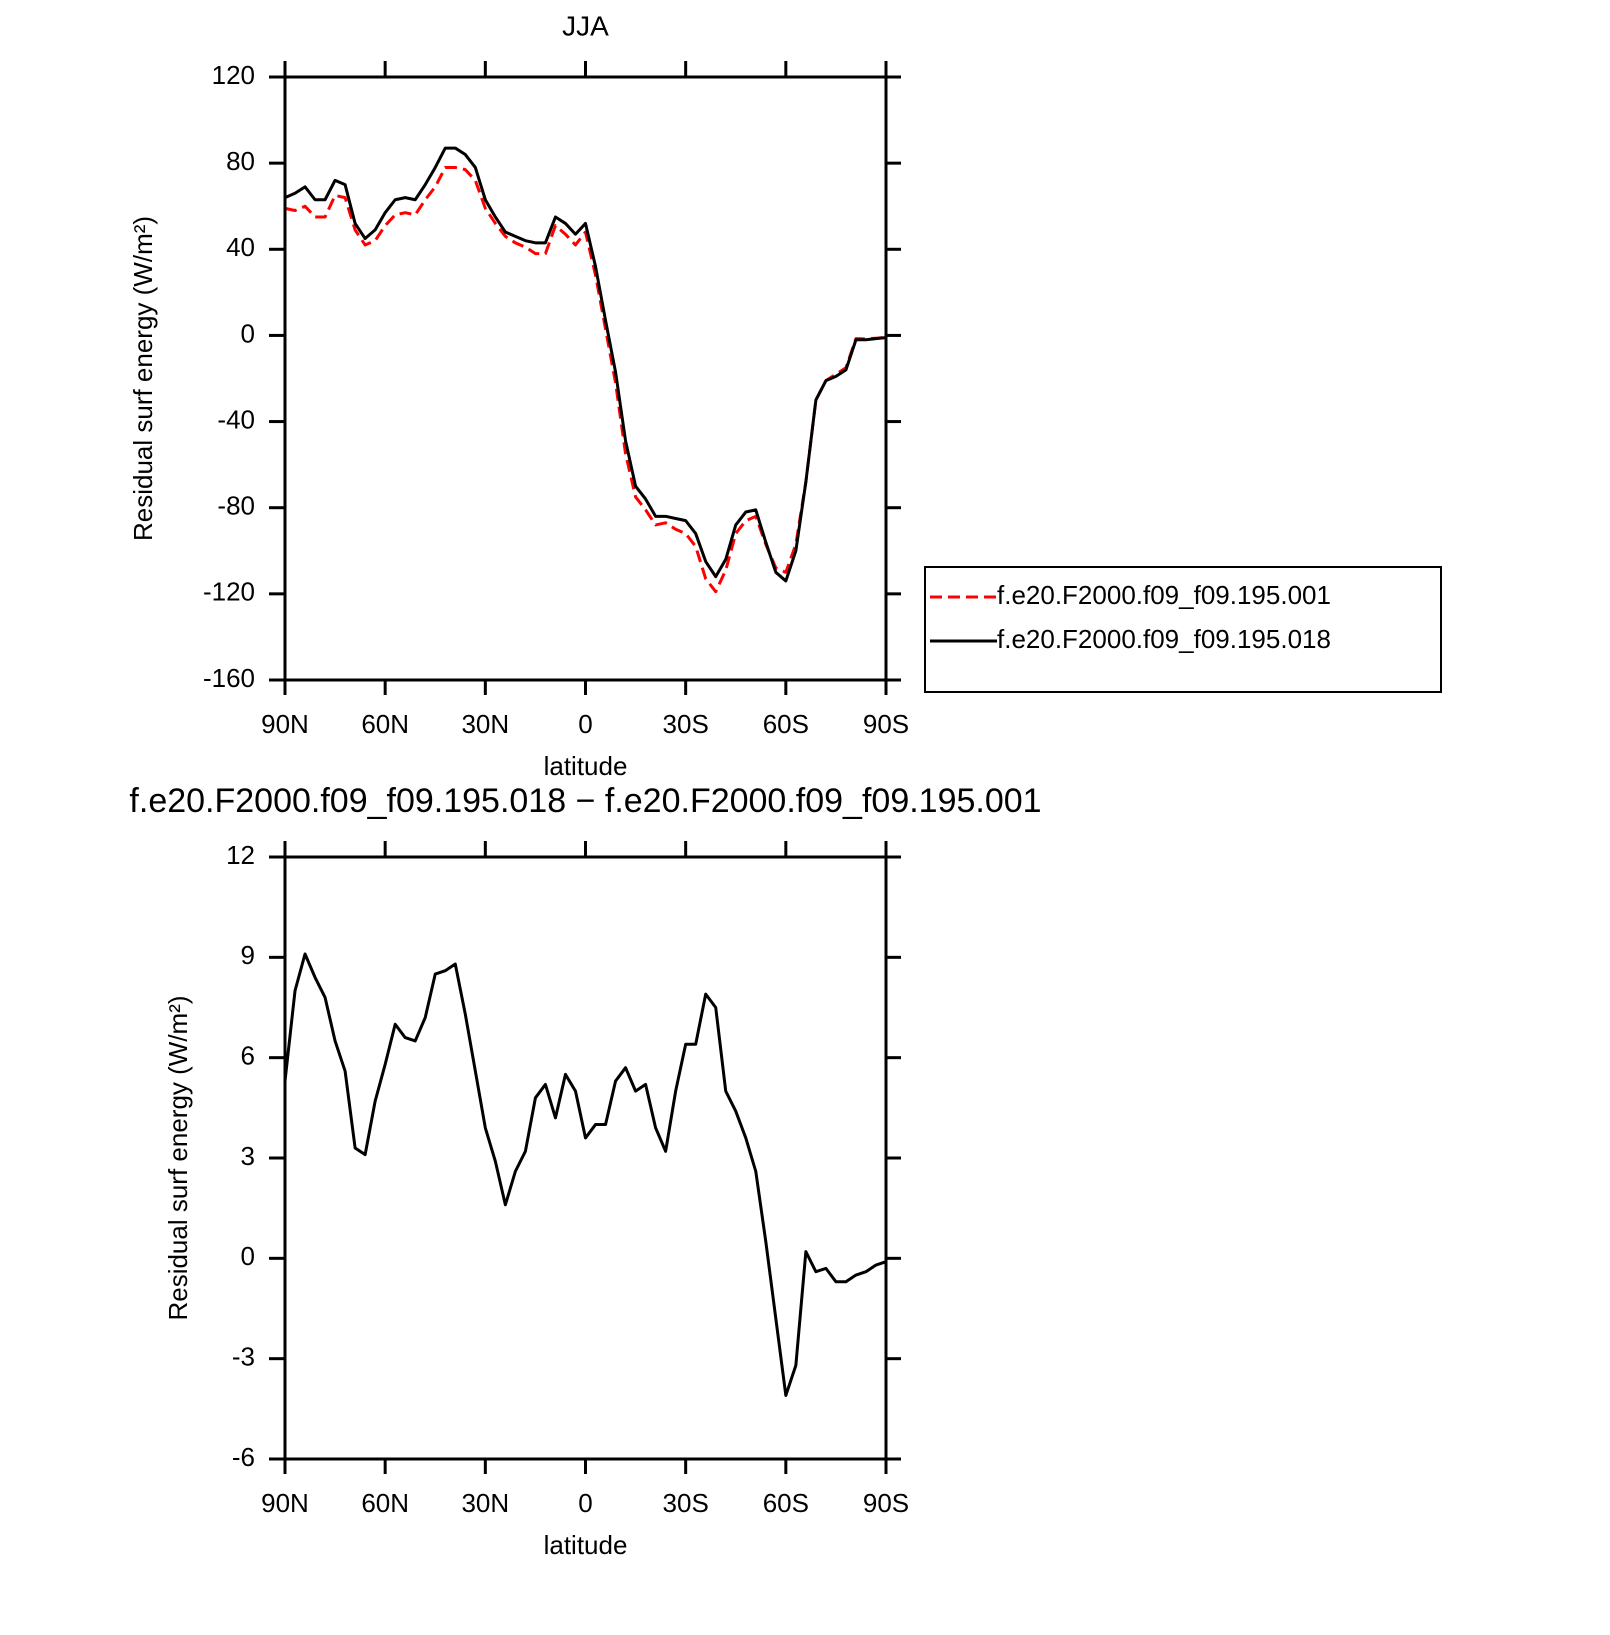 The image size is (1610, 1635). Describe the element at coordinates (229, 678) in the screenshot. I see `y-tick-label: -160` at that location.